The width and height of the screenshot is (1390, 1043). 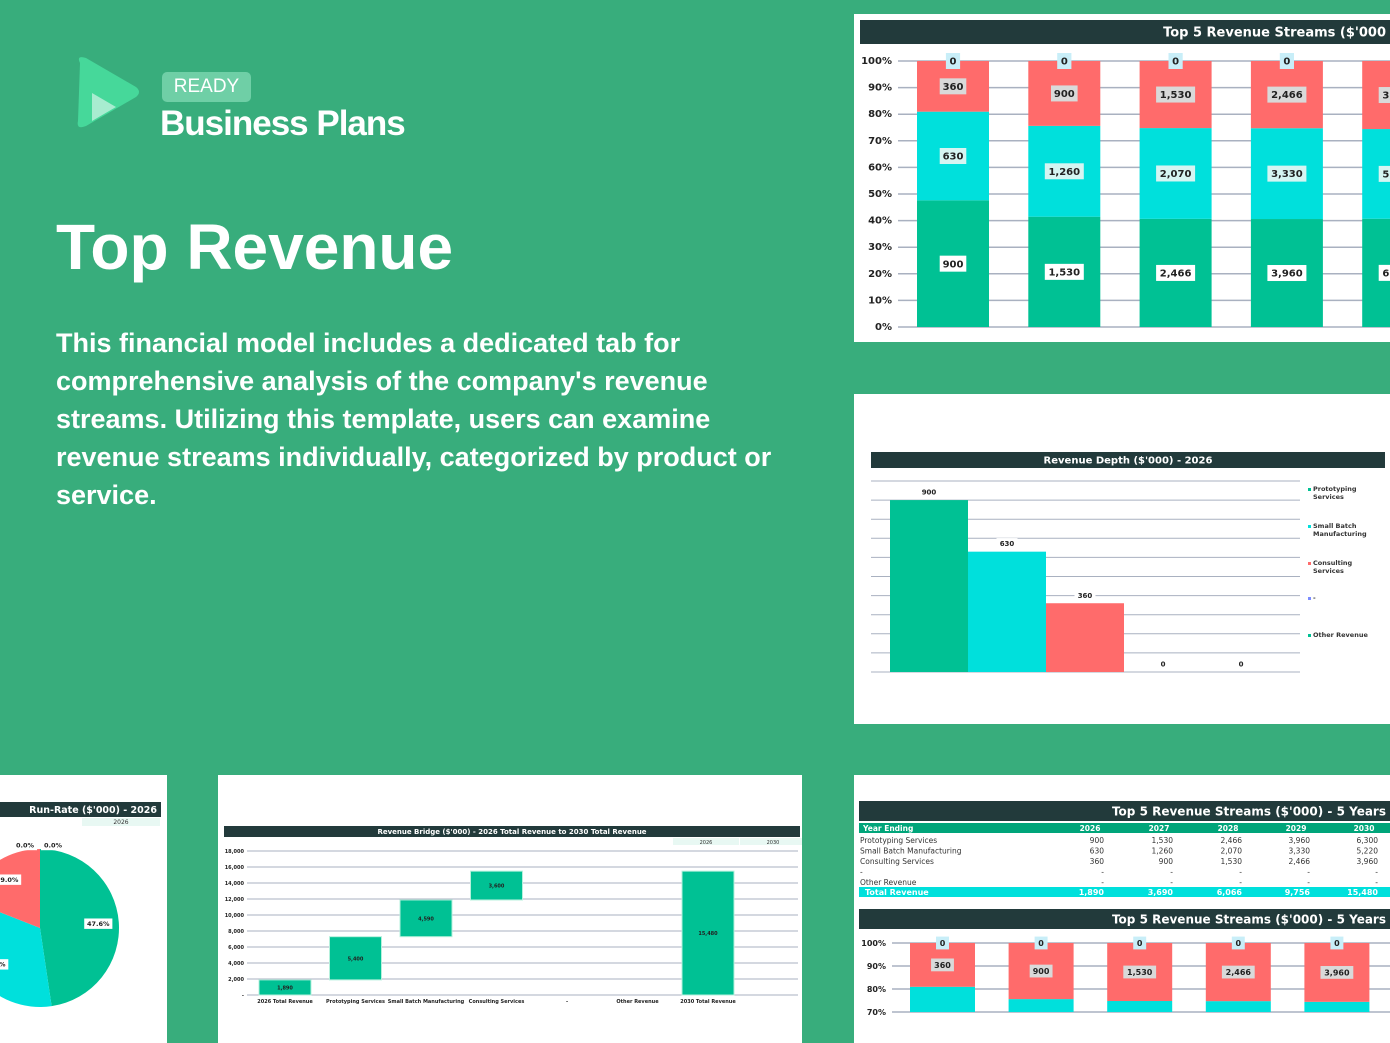 What do you see at coordinates (1228, 828) in the screenshot?
I see `table-header-cell: 2028` at bounding box center [1228, 828].